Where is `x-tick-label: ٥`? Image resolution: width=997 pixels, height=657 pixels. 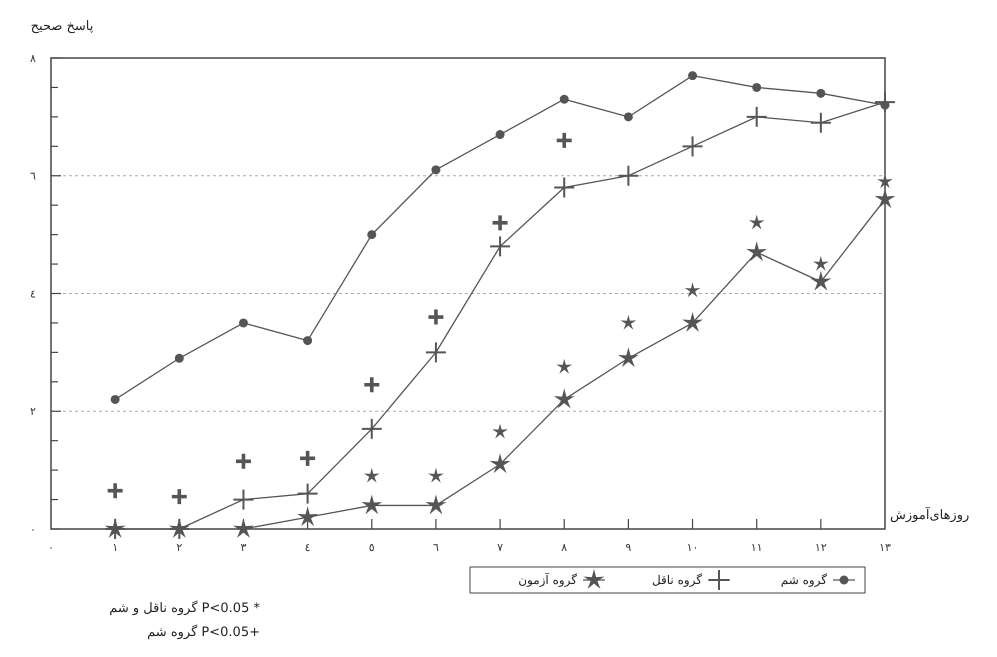
x-tick-label: ٥ is located at coordinates (371, 547).